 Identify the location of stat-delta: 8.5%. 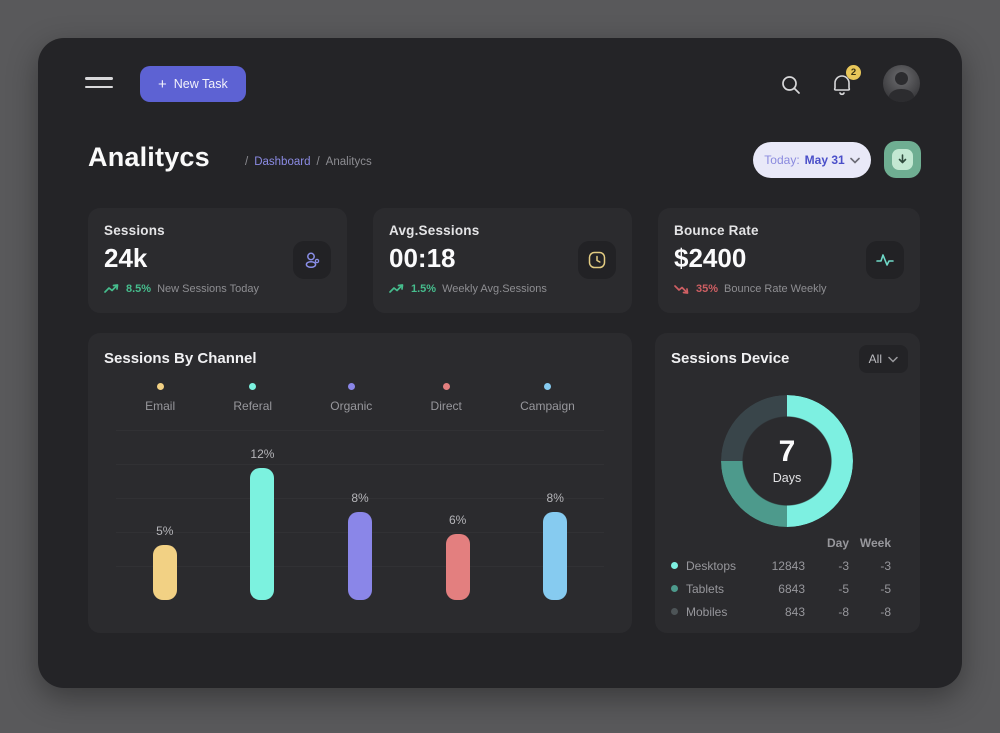
(139, 289).